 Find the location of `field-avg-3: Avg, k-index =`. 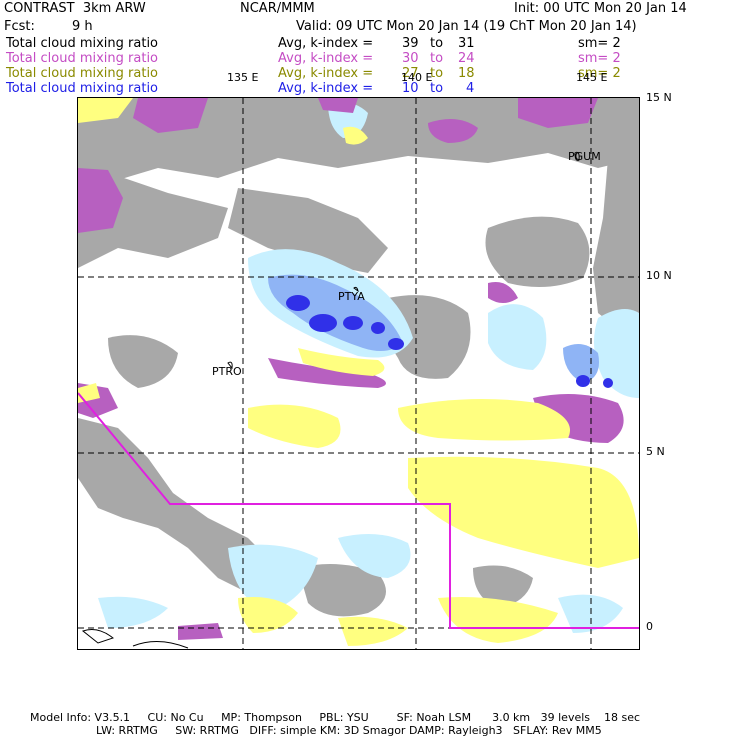

field-avg-3: Avg, k-index = is located at coordinates (326, 73).